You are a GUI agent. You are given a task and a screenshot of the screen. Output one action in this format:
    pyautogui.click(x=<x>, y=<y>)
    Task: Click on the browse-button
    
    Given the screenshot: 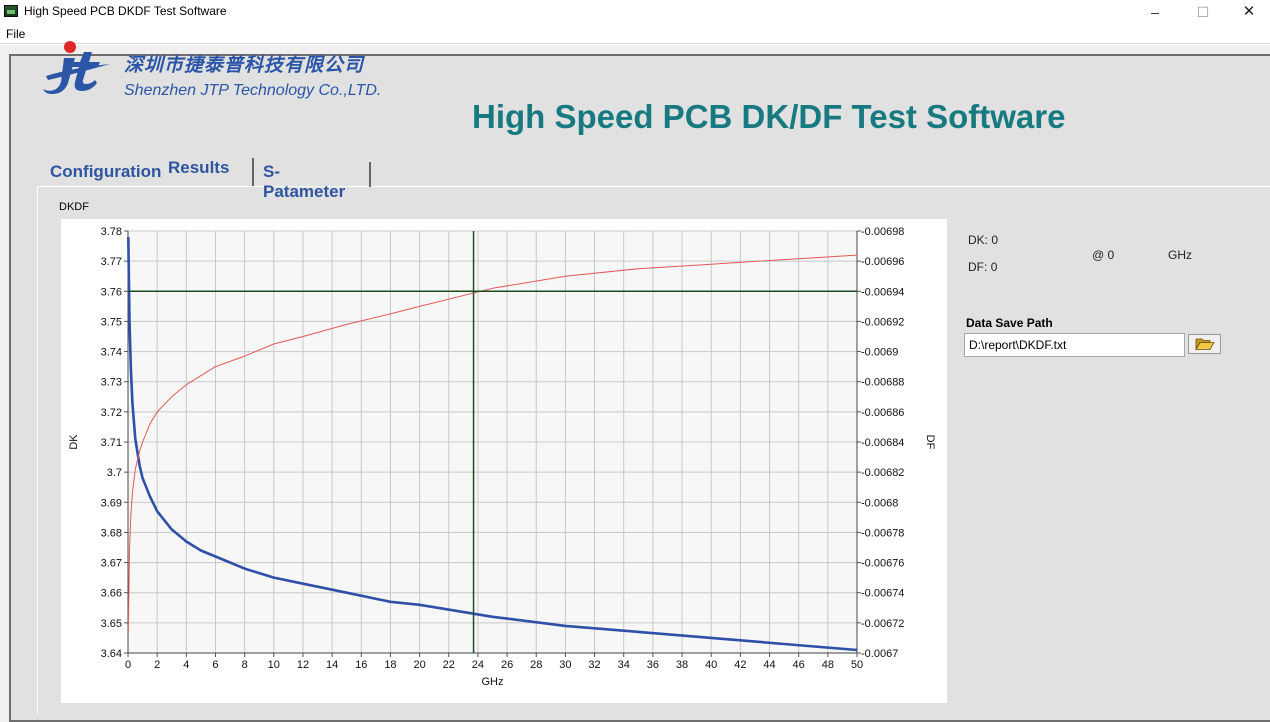 What is the action you would take?
    pyautogui.click(x=1204, y=344)
    